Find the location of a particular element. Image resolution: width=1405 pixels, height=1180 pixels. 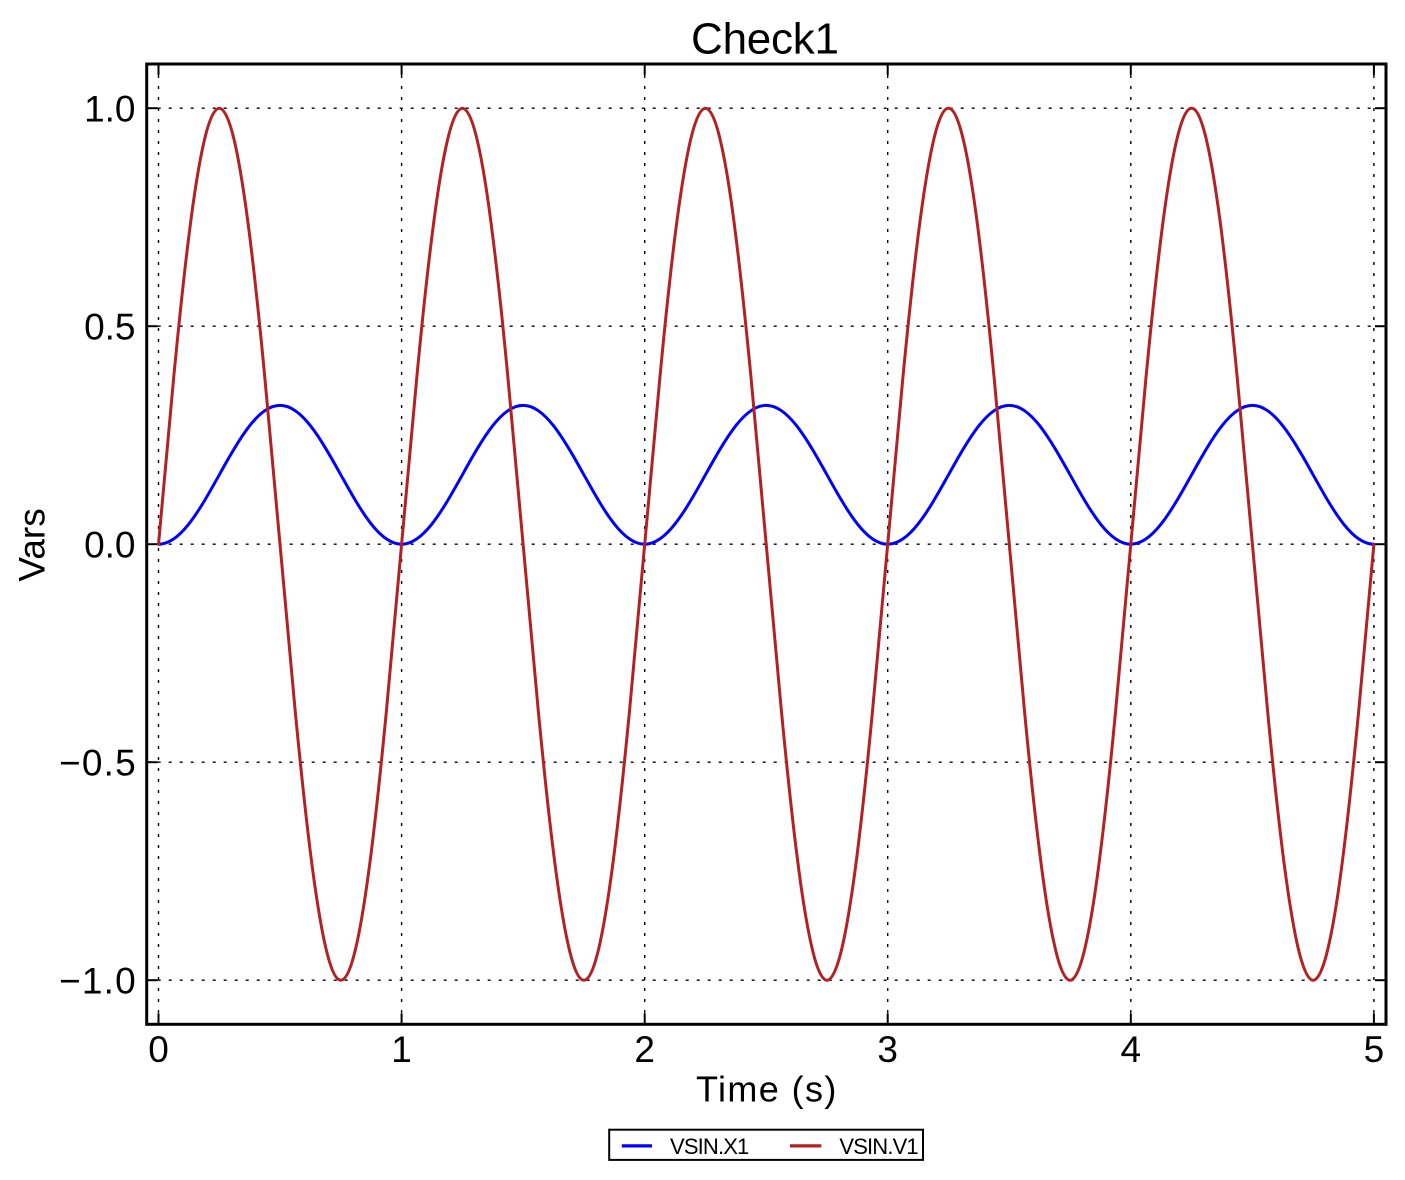

svg-text: 5 is located at coordinates (1374, 1049).